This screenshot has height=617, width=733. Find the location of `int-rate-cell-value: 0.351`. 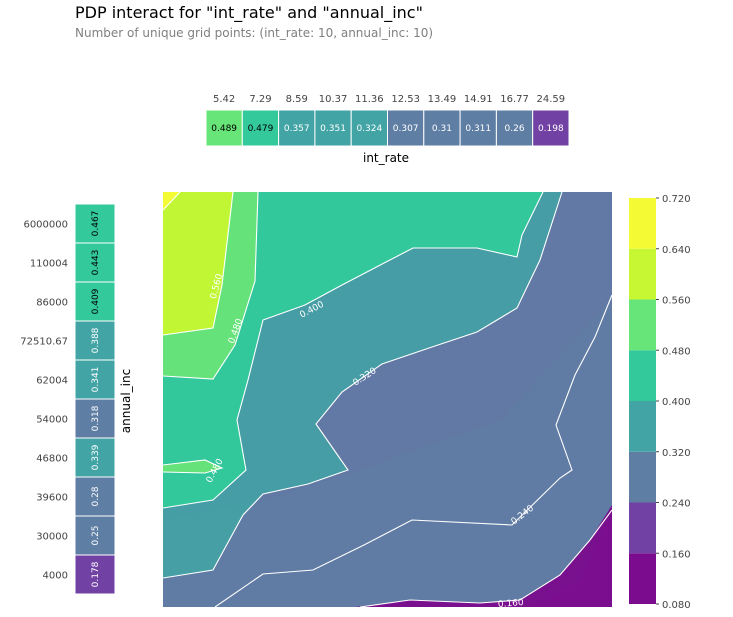

int-rate-cell-value: 0.351 is located at coordinates (333, 129).